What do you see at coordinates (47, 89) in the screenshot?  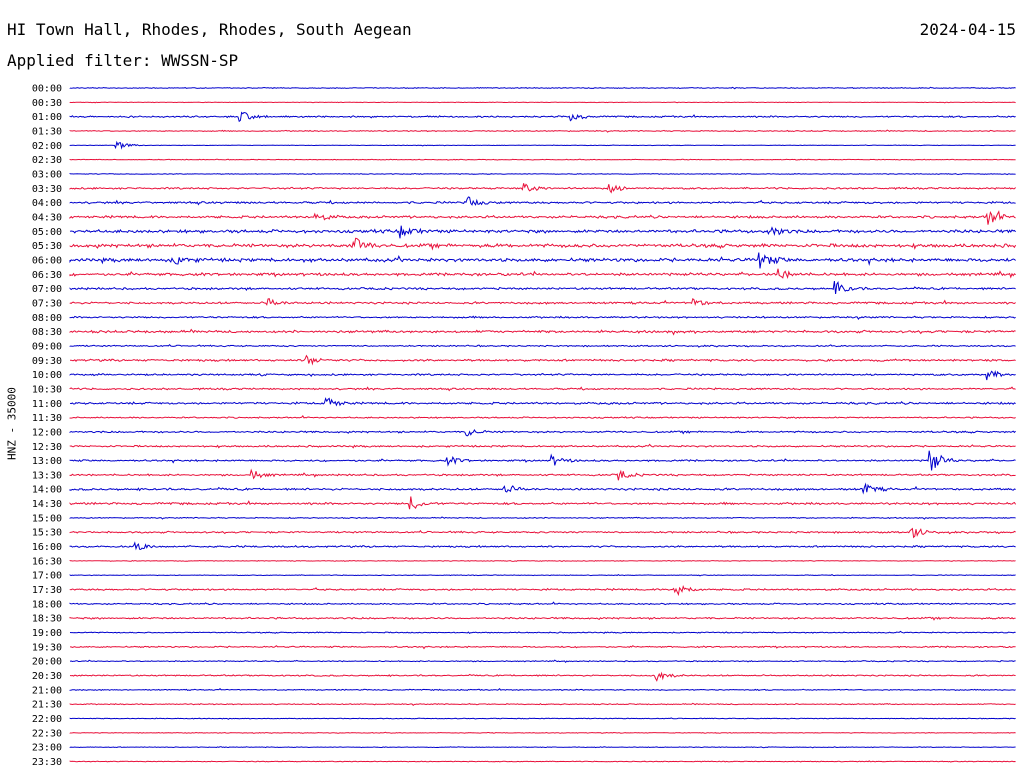 I see `row-time-label: 00:00` at bounding box center [47, 89].